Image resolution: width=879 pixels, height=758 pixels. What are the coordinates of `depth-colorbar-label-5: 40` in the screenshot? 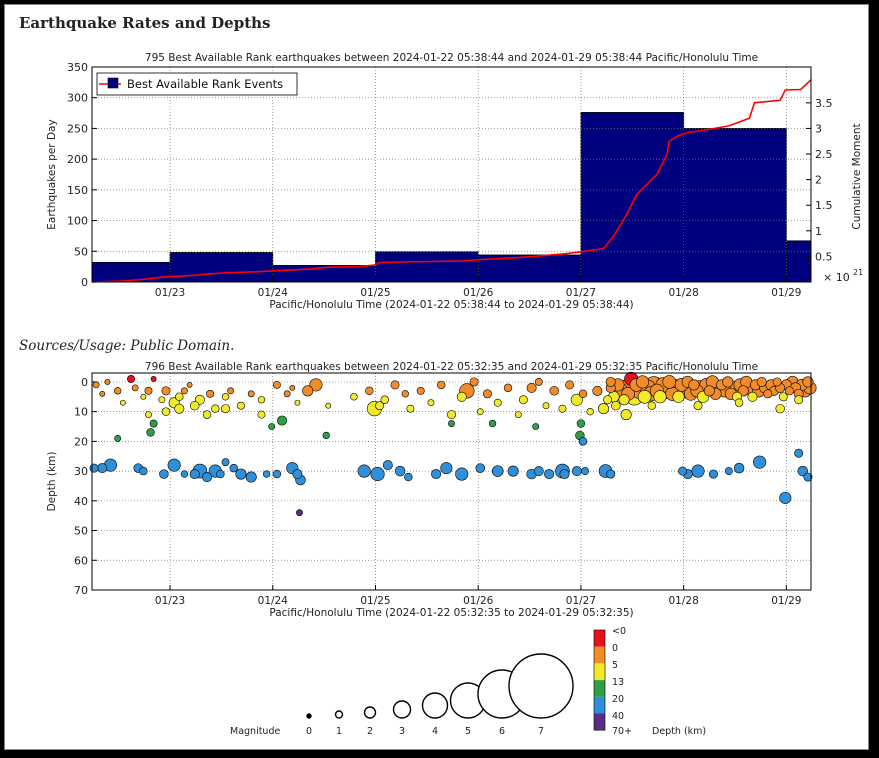 It's located at (618, 716).